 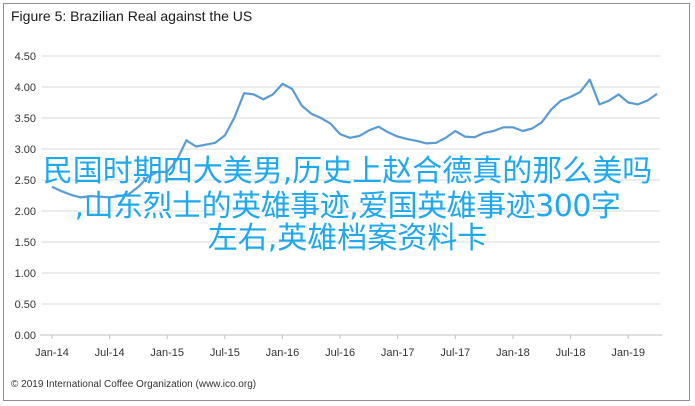 I want to click on y-tick-label: 4.50, so click(x=25, y=57).